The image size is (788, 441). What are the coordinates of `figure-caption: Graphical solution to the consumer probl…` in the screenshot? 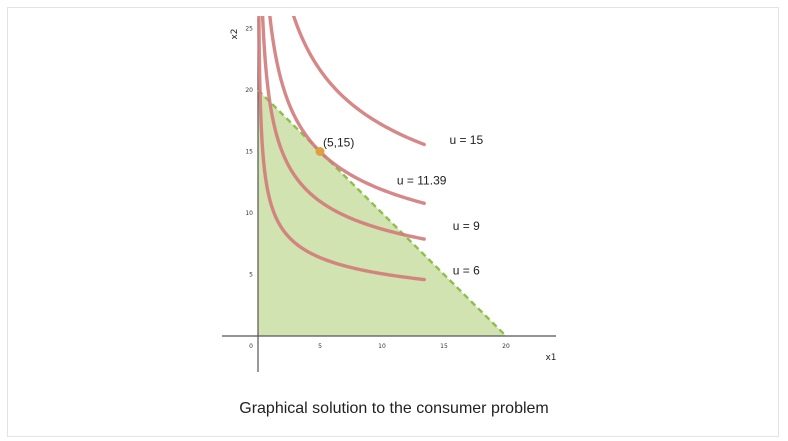 It's located at (394, 408).